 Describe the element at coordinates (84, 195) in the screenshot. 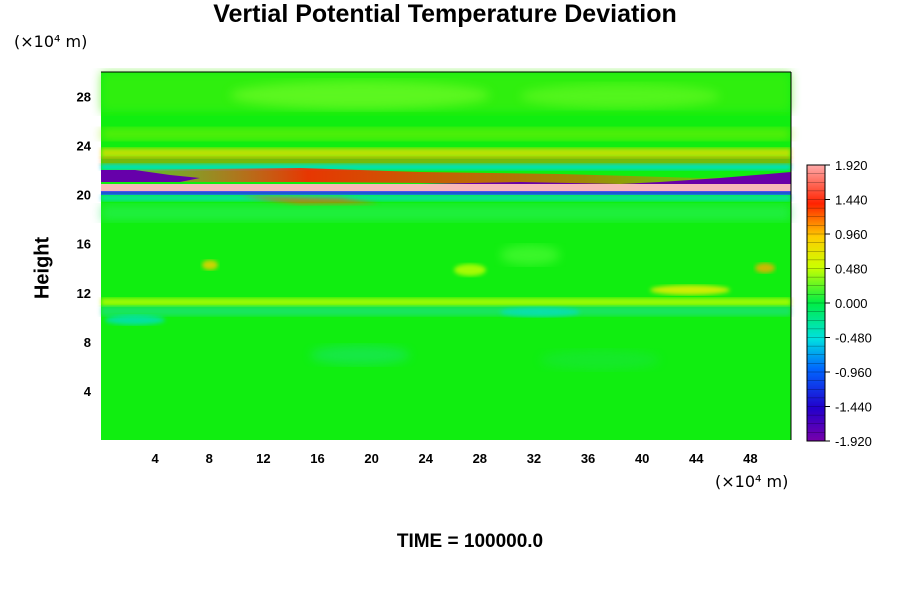

I see `y-tick-label: 20` at that location.